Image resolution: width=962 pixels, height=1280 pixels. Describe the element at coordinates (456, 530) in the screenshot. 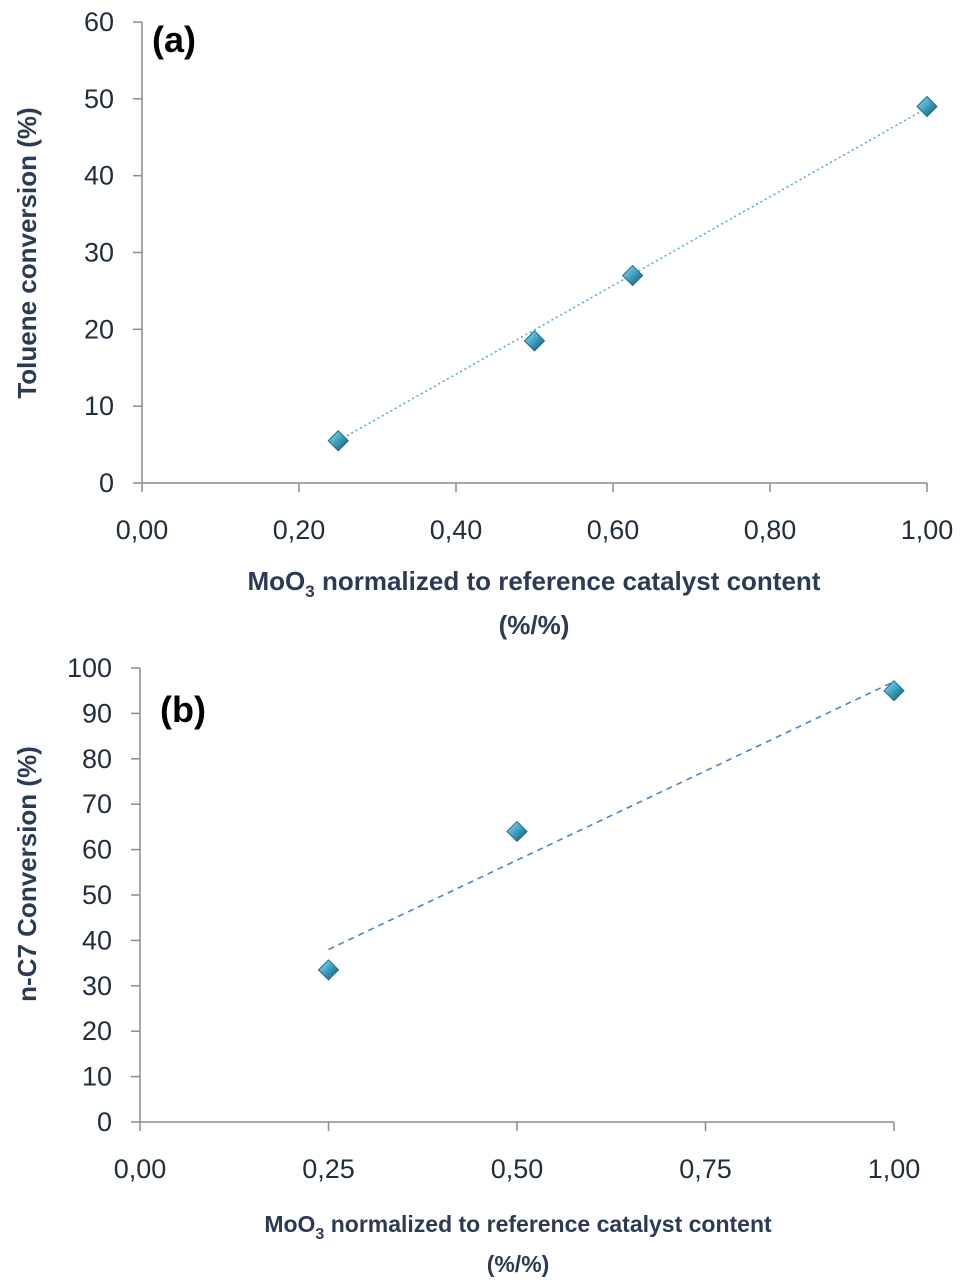

I see `panel-a-x-tick-label: 0,40` at that location.